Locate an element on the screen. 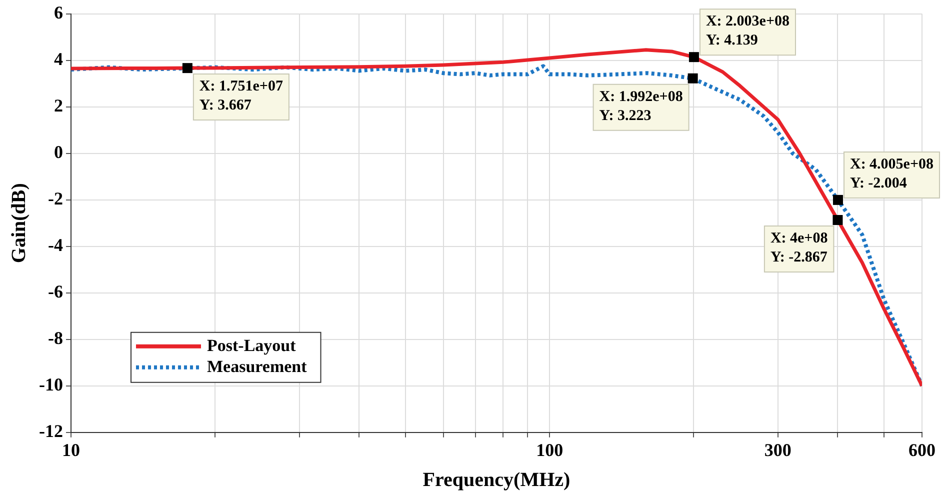 Image resolution: width=944 pixels, height=497 pixels. y-tick-label: -8 is located at coordinates (55, 338).